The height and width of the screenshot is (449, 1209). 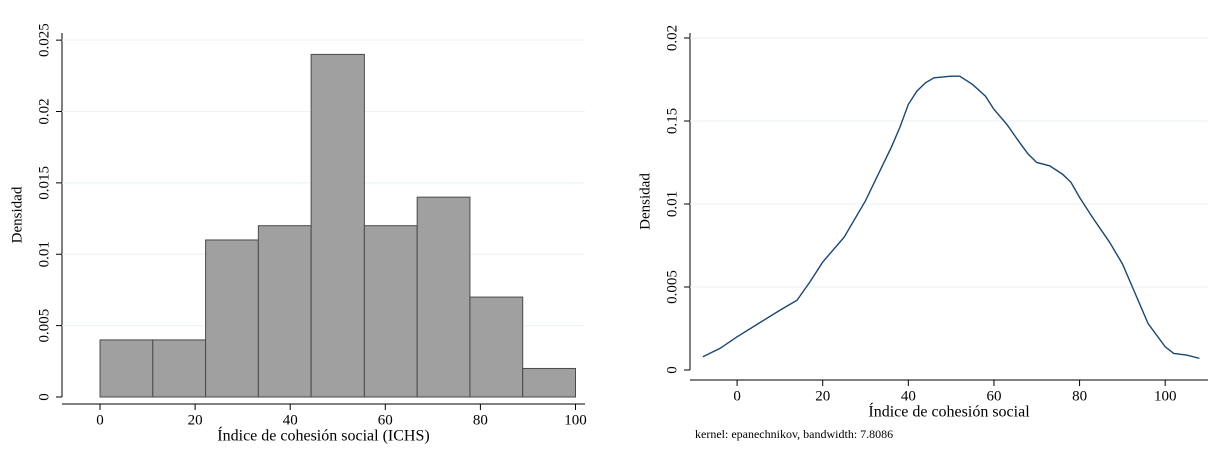 What do you see at coordinates (44, 40) in the screenshot?
I see `y-tick-label: 0.025` at bounding box center [44, 40].